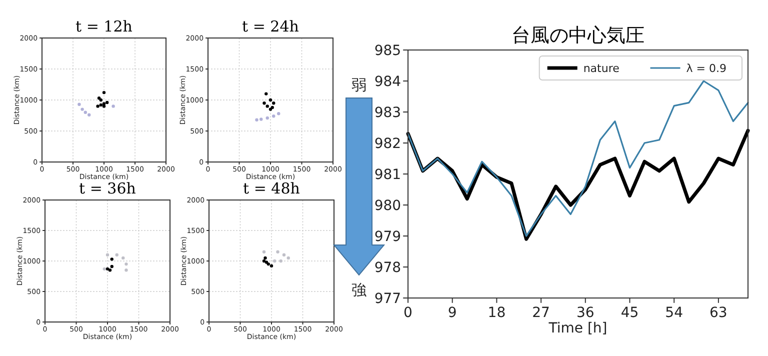 The width and height of the screenshot is (768, 356). Describe the element at coordinates (541, 312) in the screenshot. I see `x-tick-label: 27` at that location.